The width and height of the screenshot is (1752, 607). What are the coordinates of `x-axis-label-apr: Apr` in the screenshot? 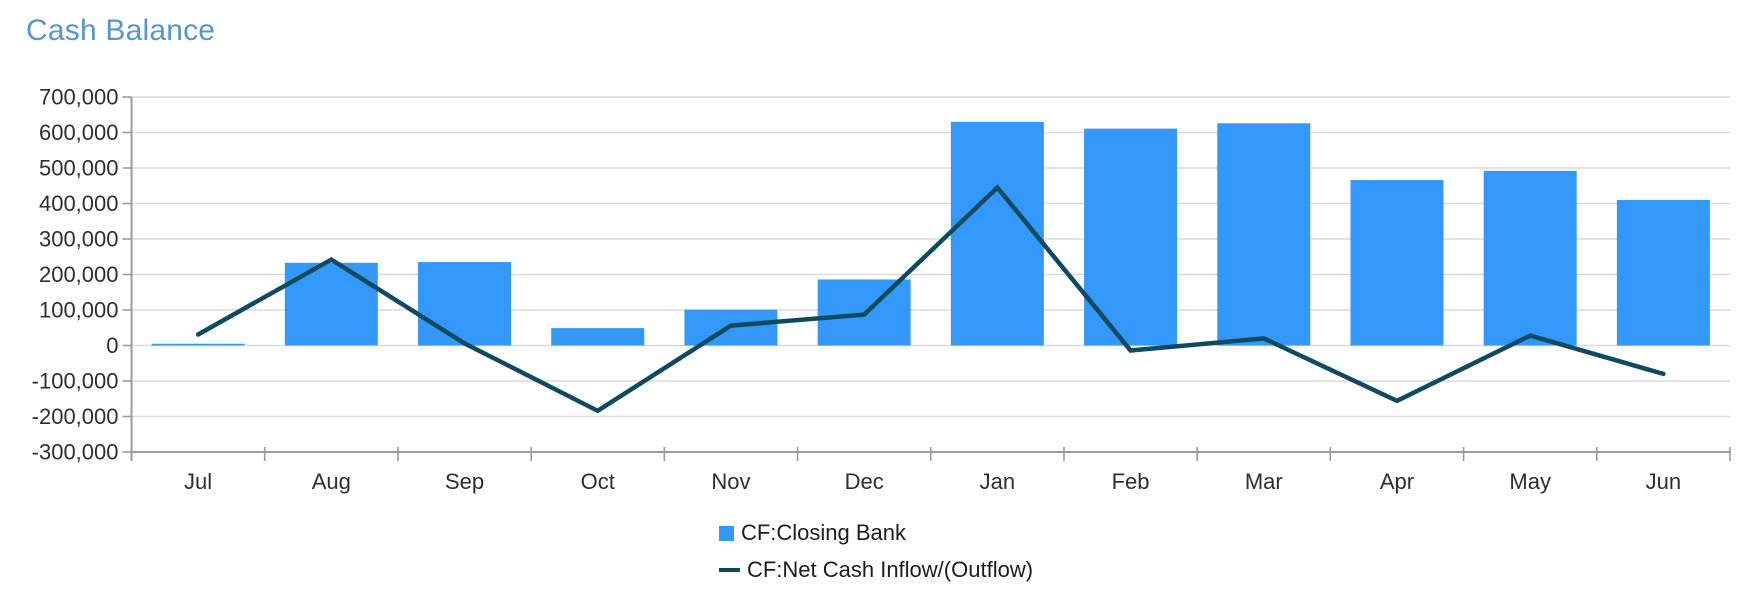 It's located at (1397, 481).